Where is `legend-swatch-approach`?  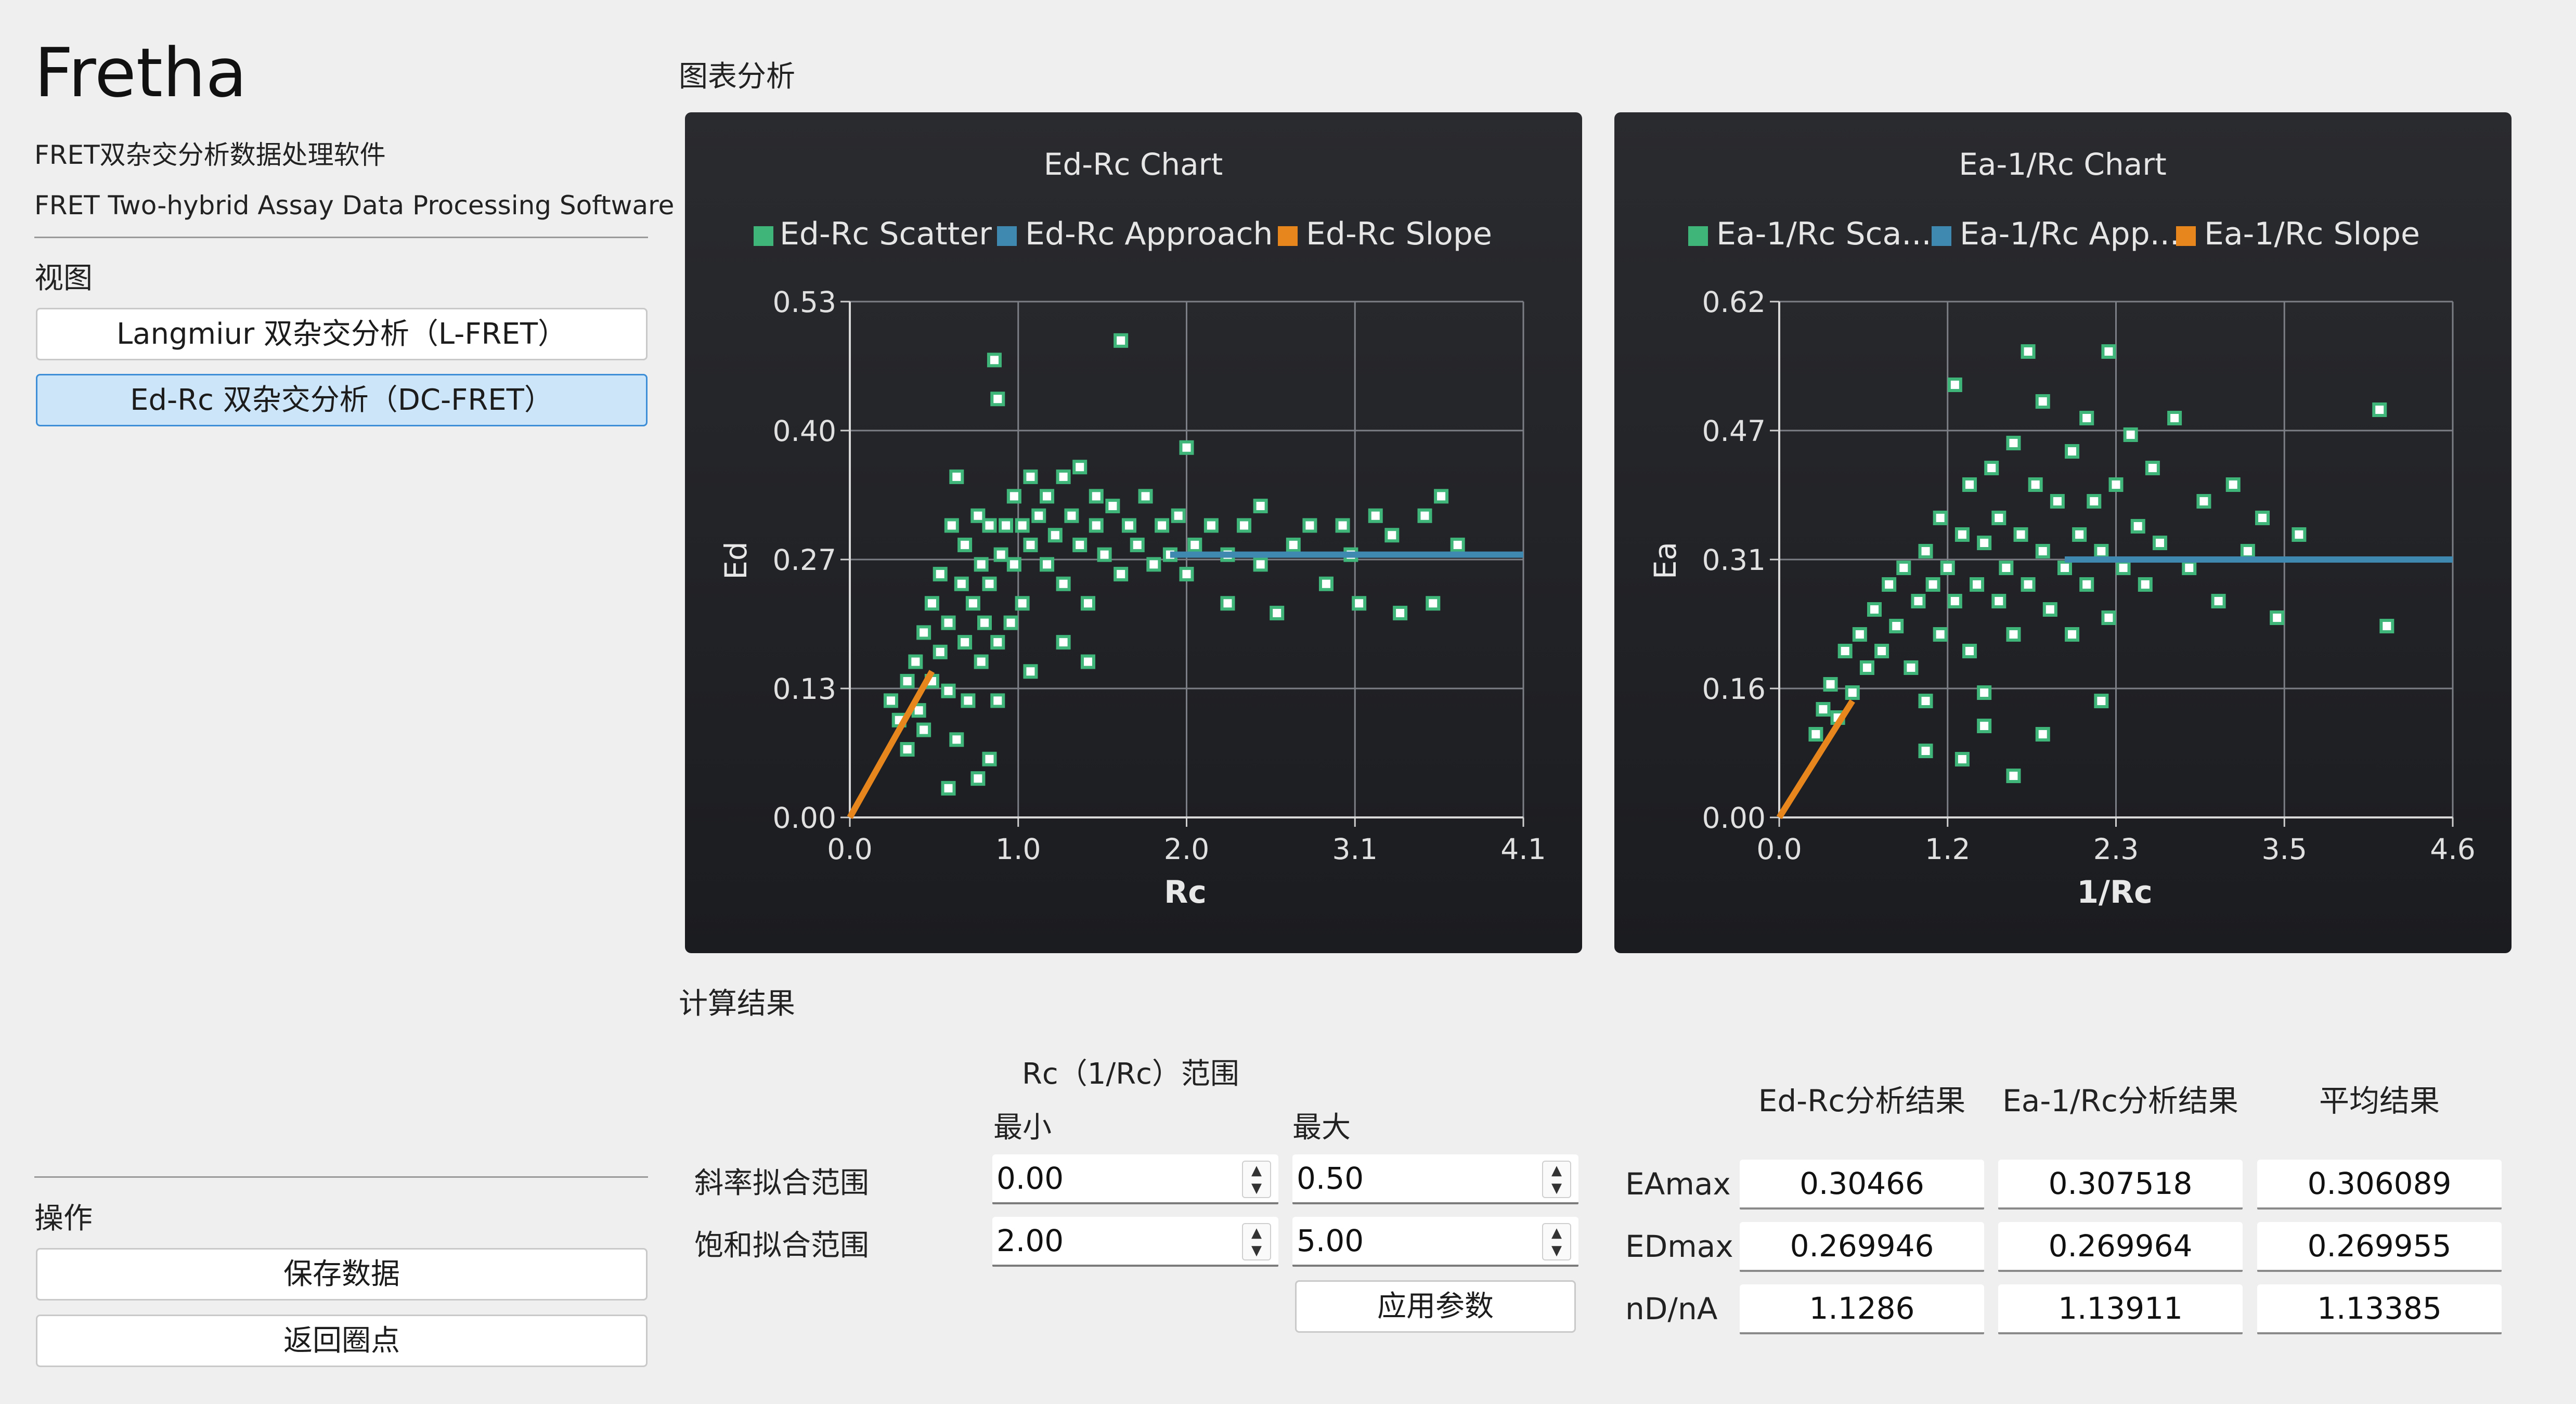 legend-swatch-approach is located at coordinates (1942, 236).